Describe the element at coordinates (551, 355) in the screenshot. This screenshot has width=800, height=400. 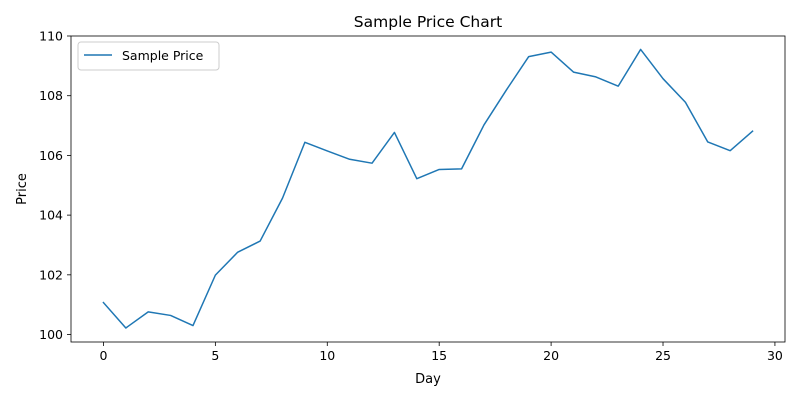
I see `x-tick-label: 20` at that location.